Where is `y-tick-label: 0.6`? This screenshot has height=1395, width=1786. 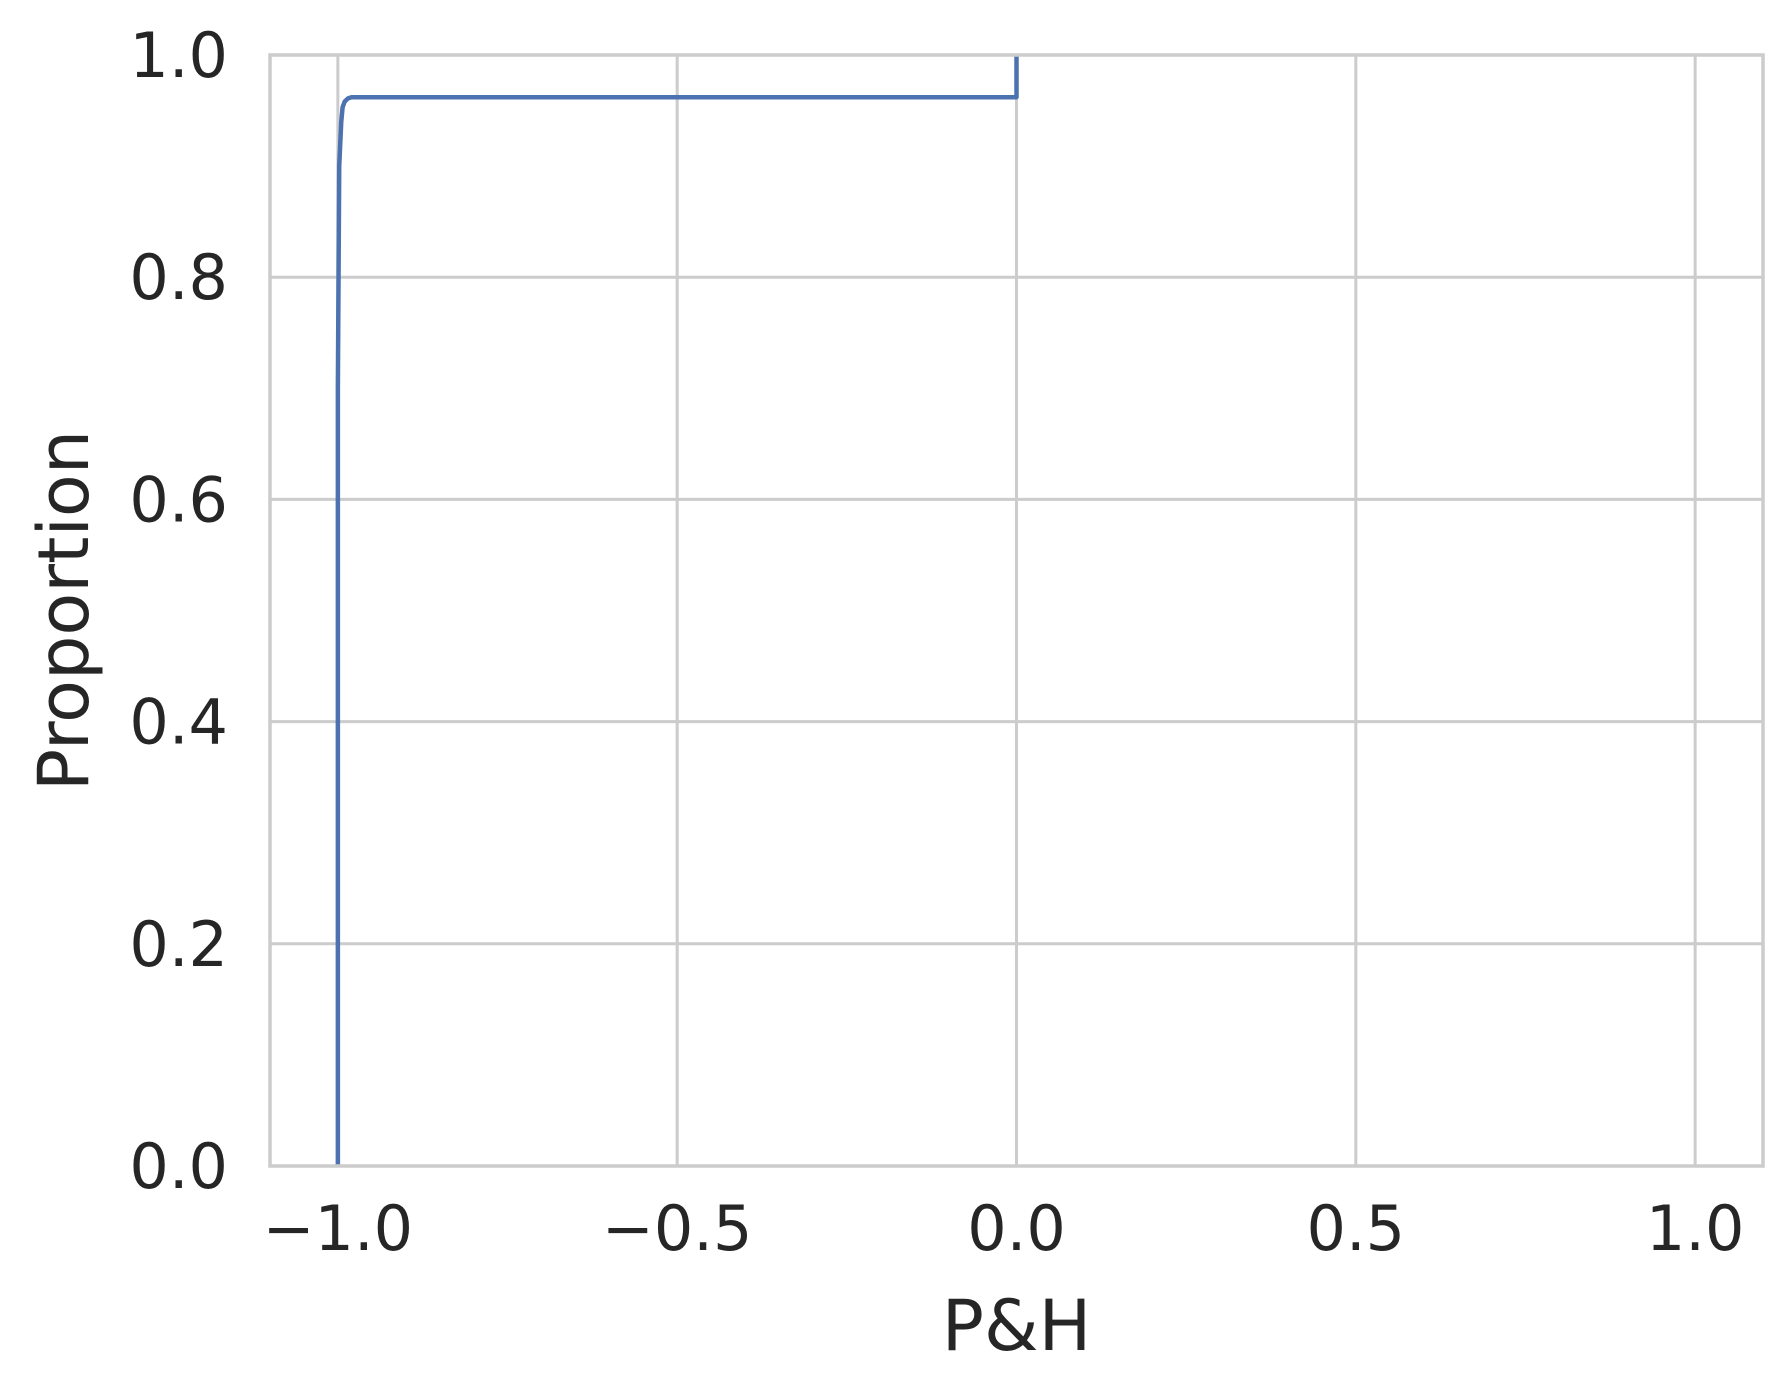
y-tick-label: 0.6 is located at coordinates (178, 499).